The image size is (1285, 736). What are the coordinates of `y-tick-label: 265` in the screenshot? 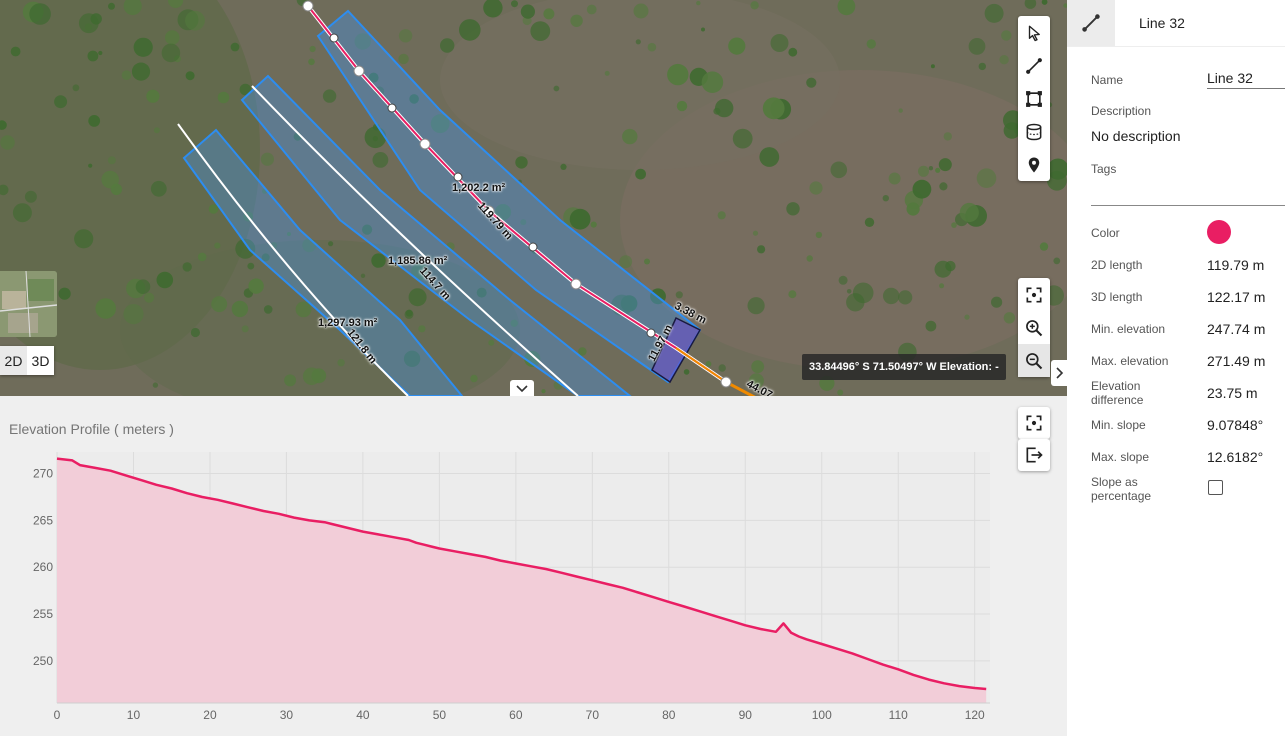 It's located at (43, 520).